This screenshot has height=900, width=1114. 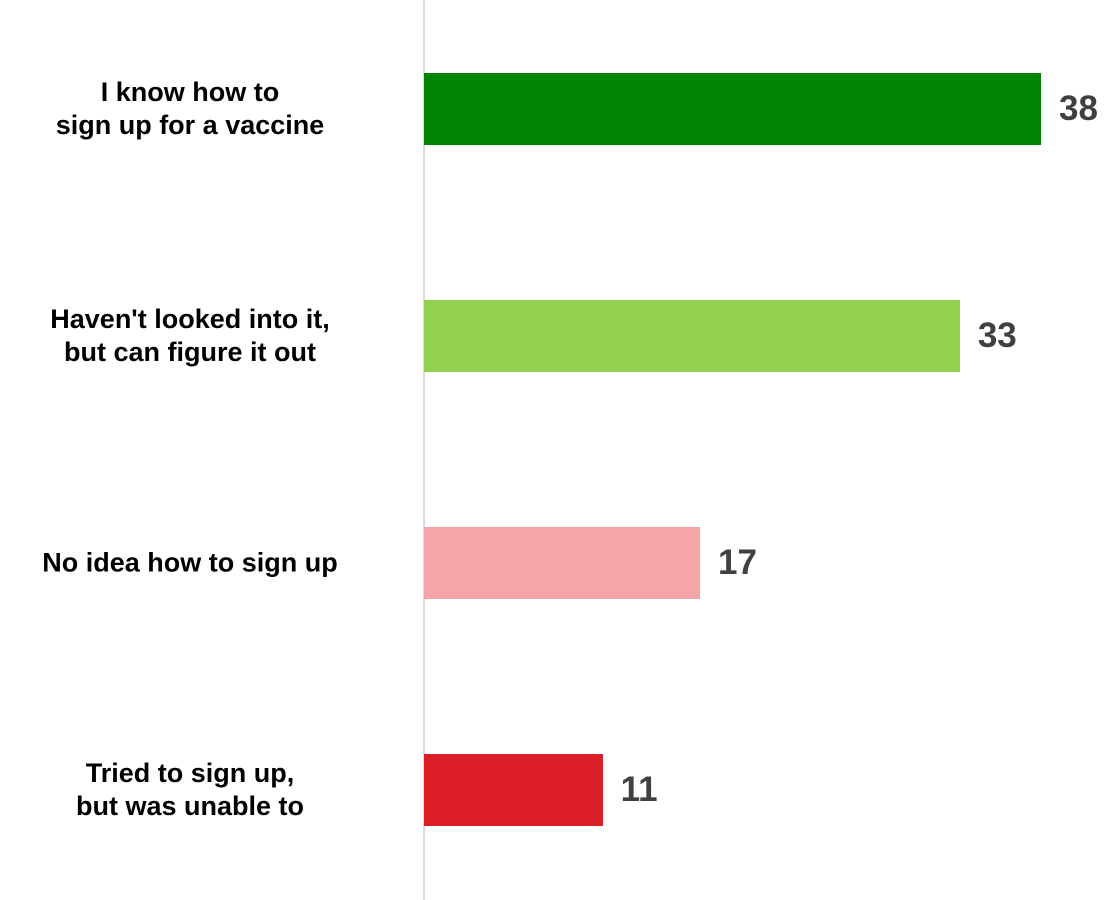 What do you see at coordinates (737, 562) in the screenshot?
I see `value-label: 17` at bounding box center [737, 562].